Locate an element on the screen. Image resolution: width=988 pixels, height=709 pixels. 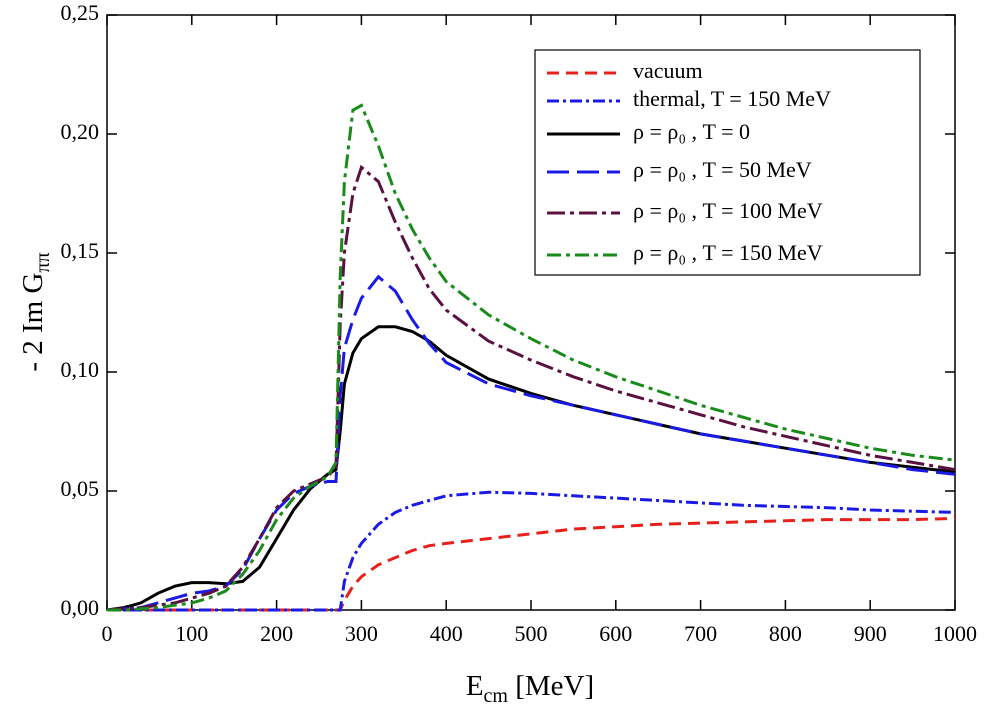
x-tick-label: 200 is located at coordinates (276, 633).